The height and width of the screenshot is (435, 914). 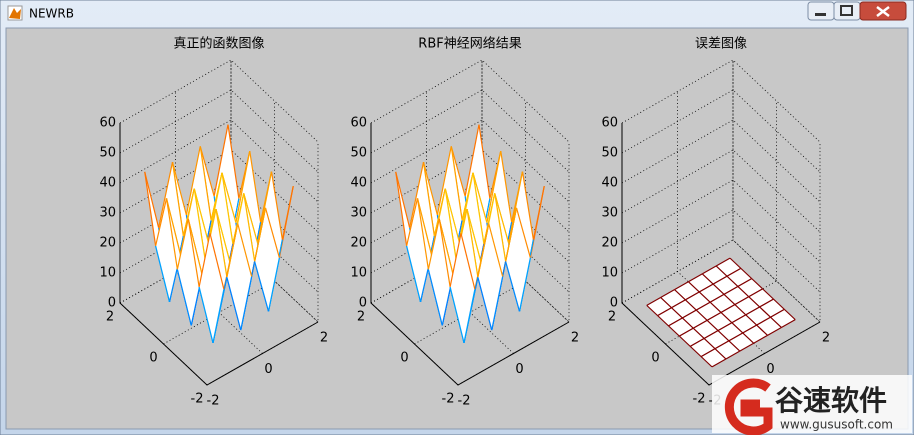 What do you see at coordinates (821, 11) in the screenshot?
I see `minimize-button` at bounding box center [821, 11].